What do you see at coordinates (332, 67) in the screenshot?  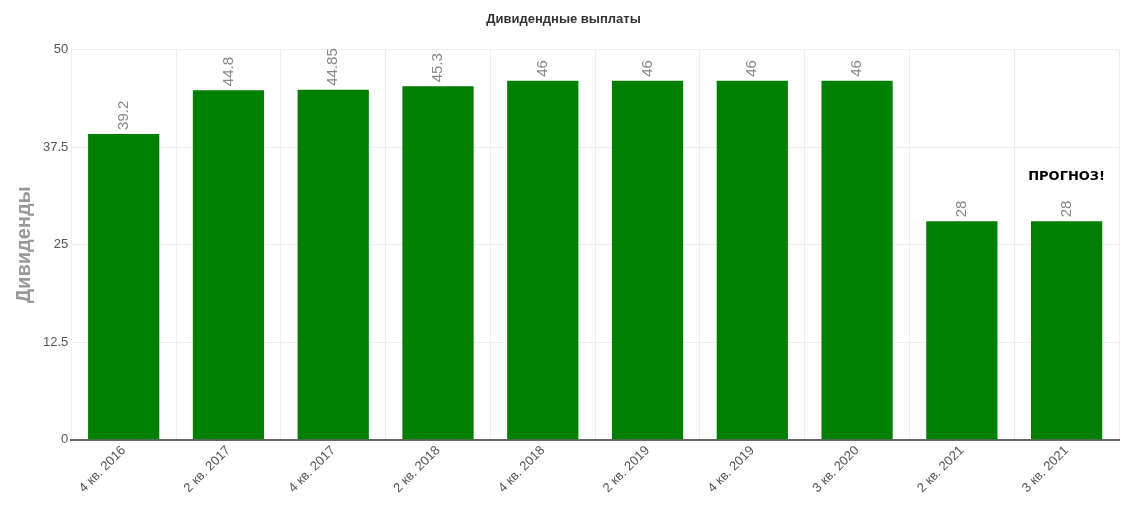 I see `data-label: 44.85` at bounding box center [332, 67].